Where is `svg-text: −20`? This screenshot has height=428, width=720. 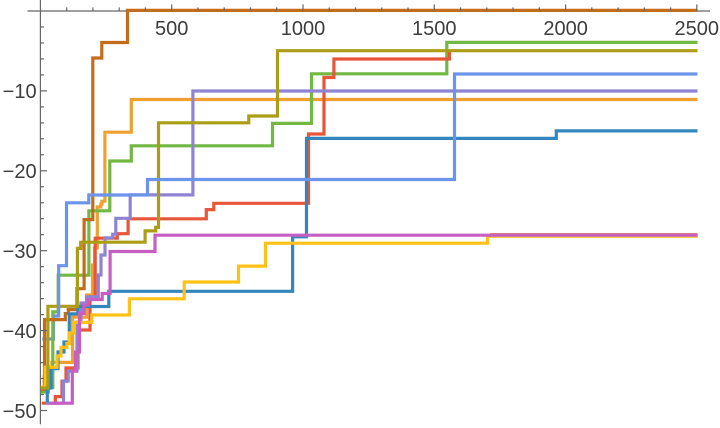 svg-text: −20 is located at coordinates (20, 172).